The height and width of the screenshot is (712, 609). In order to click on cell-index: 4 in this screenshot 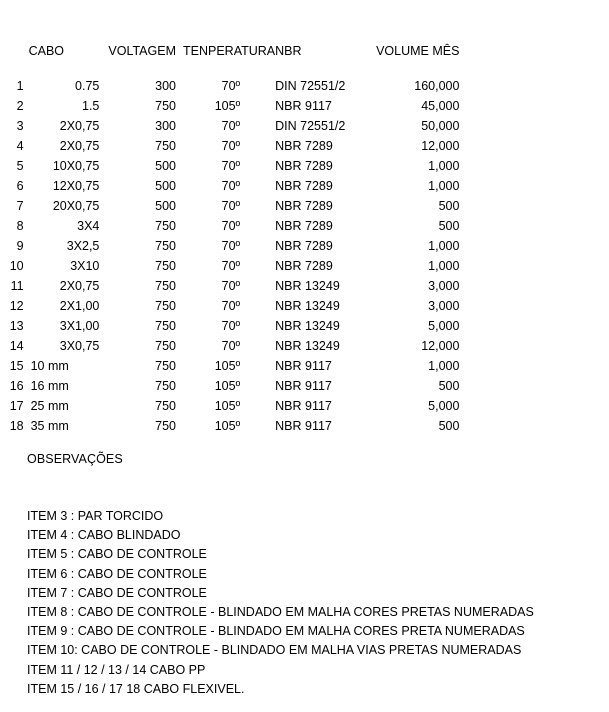, I will do `click(20, 146)`.